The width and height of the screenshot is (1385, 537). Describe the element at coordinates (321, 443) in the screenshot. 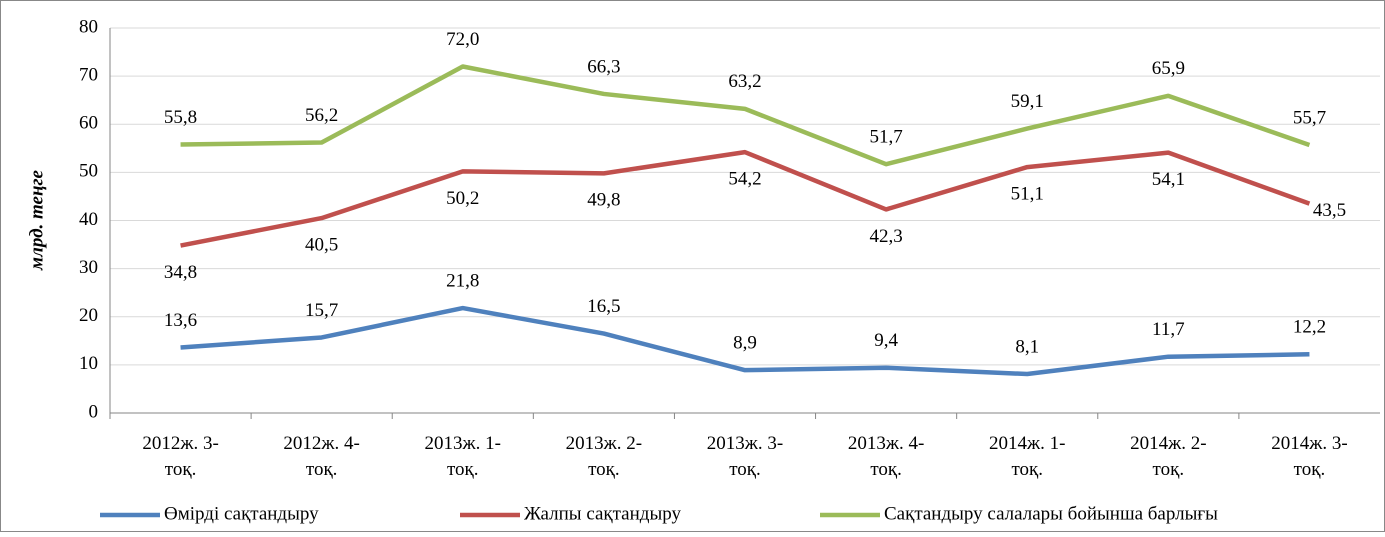

I see `x-tick-label-line: 2012ж. 4-` at that location.